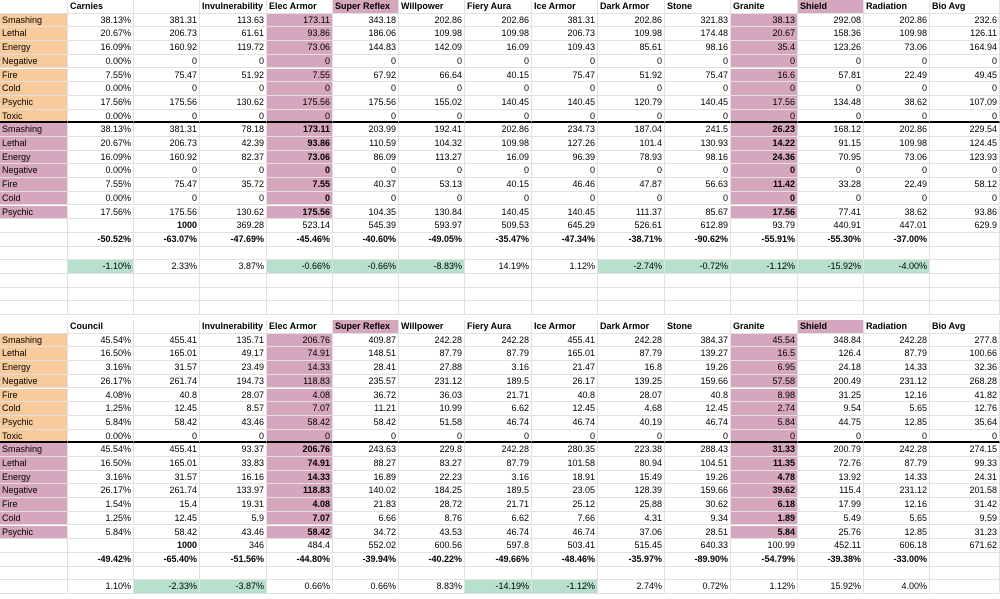 This screenshot has width=1000, height=599. What do you see at coordinates (300, 212) in the screenshot?
I see `value-cell: 175.56` at bounding box center [300, 212].